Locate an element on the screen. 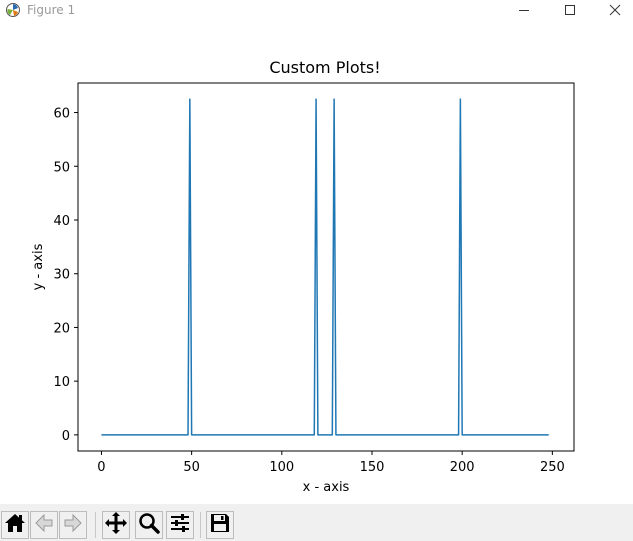 The image size is (633, 541). y-axis-ticks: 0 10 20 30 40 50 60 is located at coordinates (65, 275).